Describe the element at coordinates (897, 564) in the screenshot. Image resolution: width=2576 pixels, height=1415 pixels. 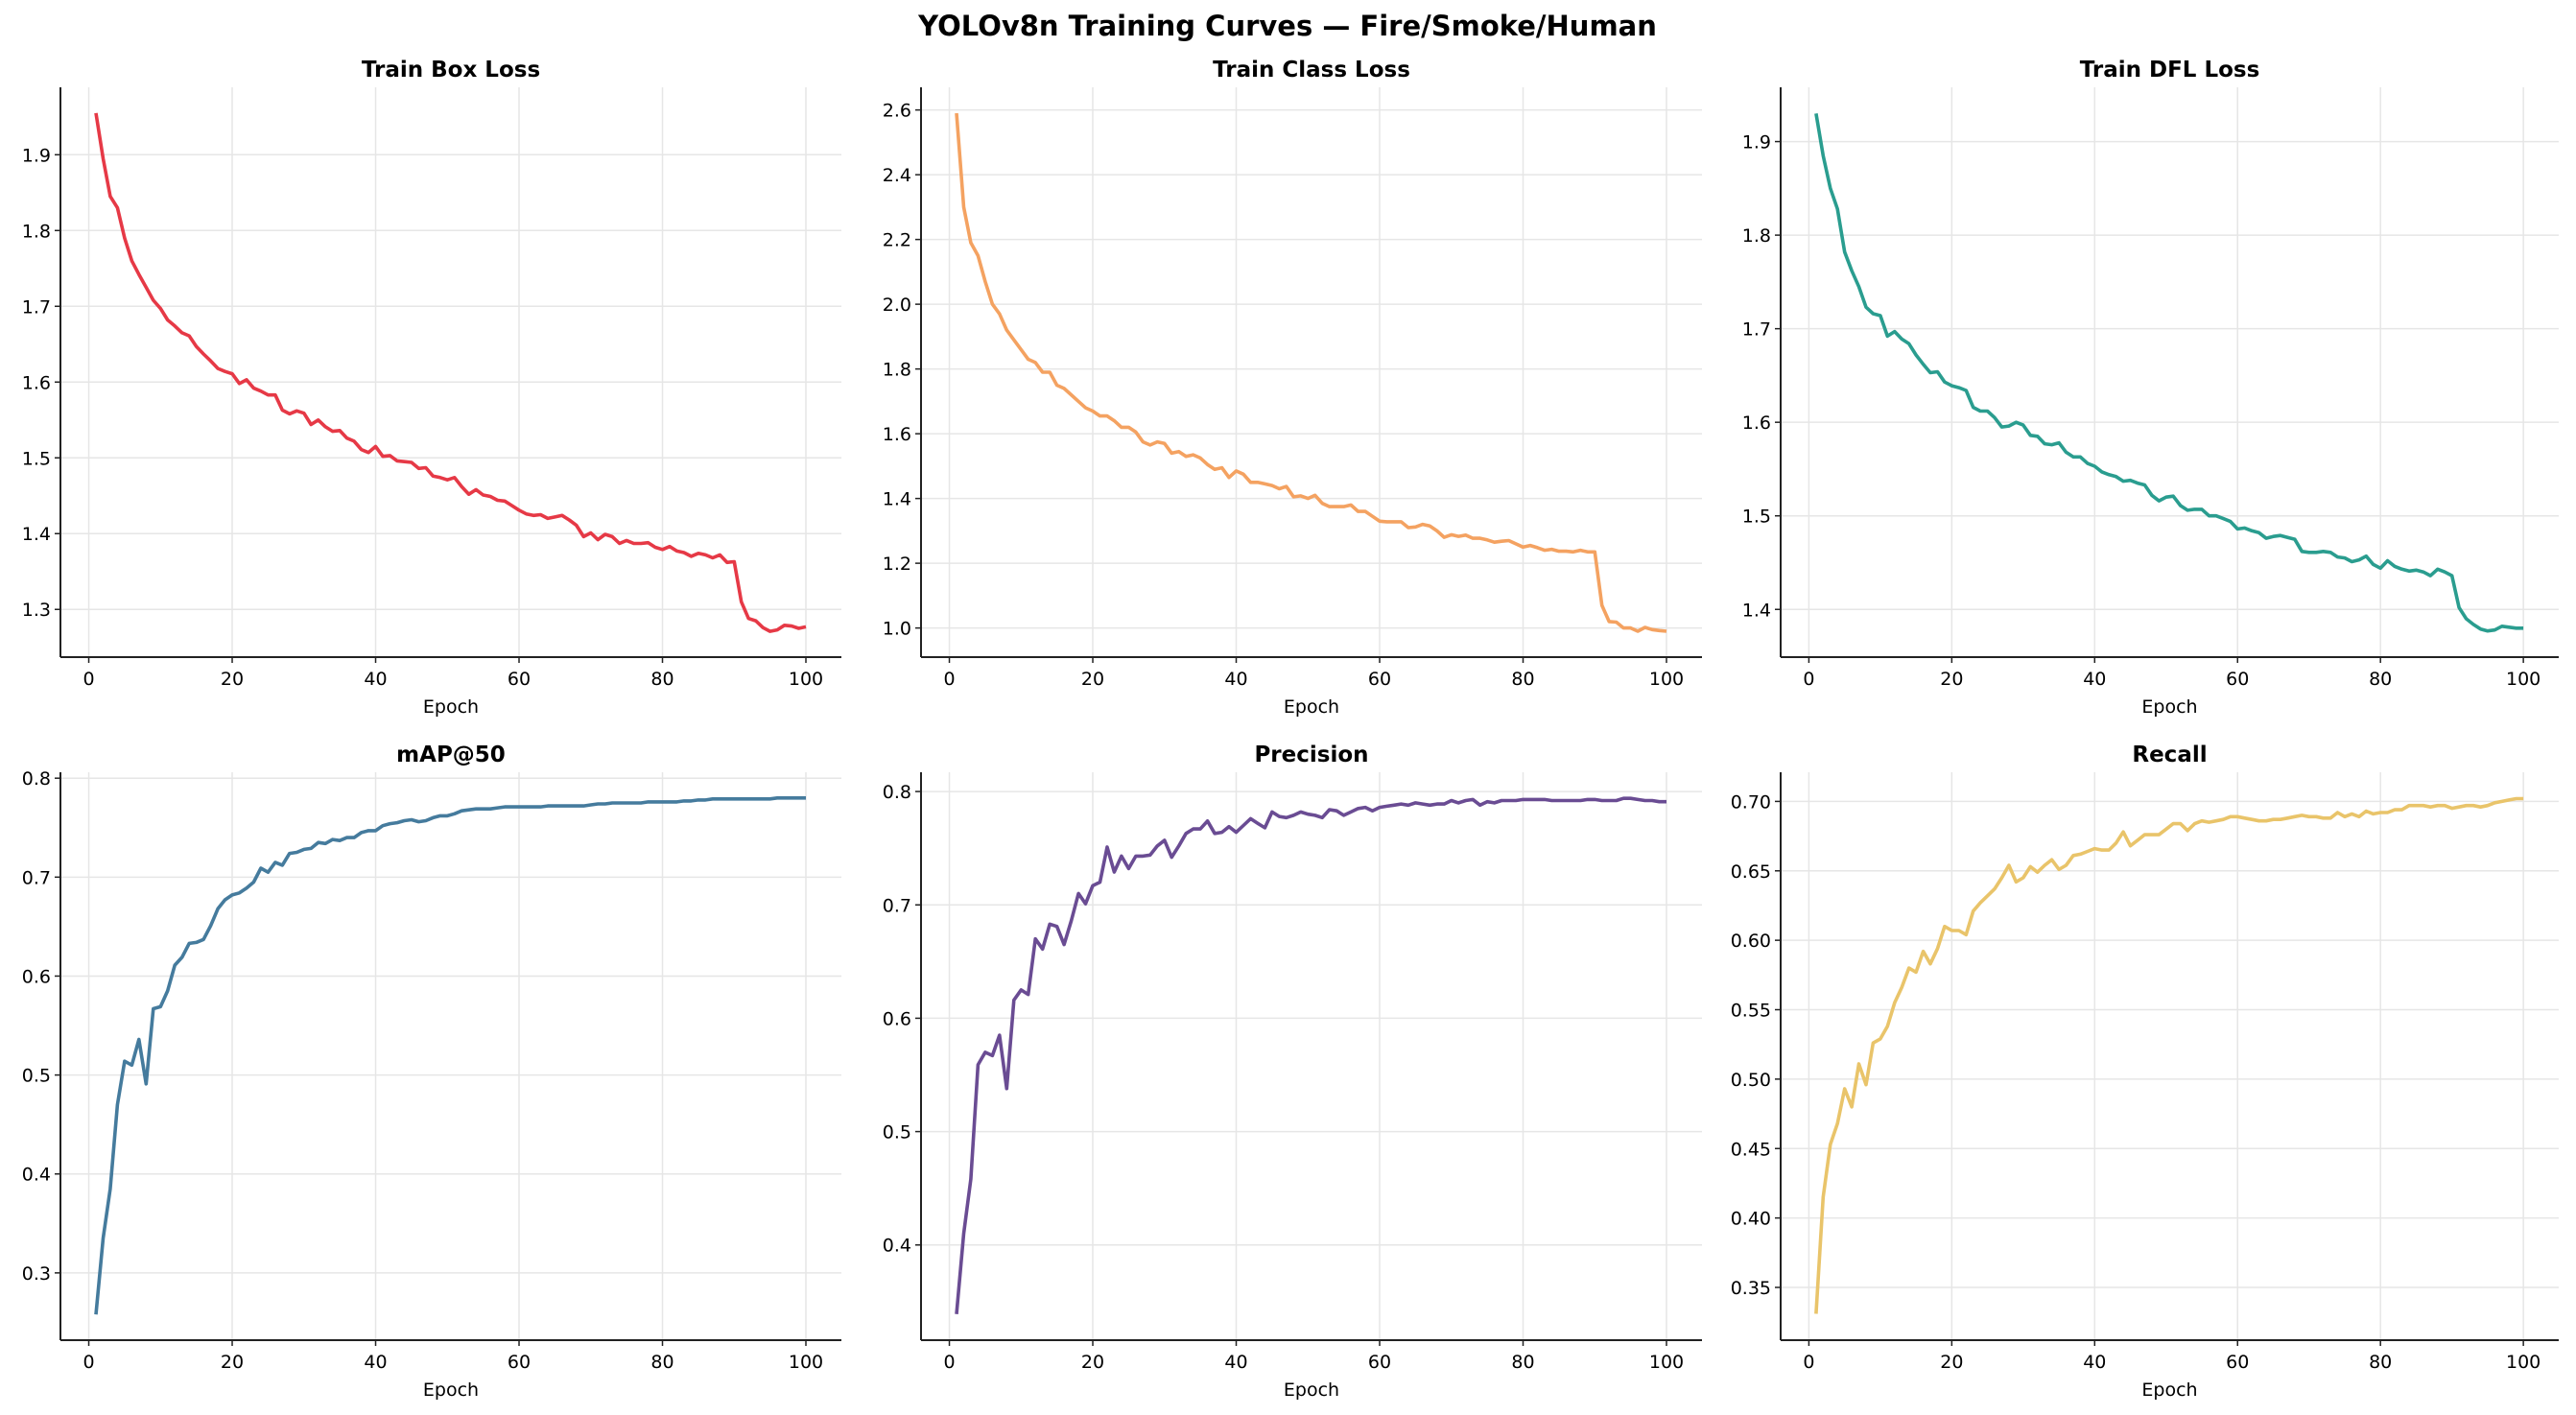
I see `y-tick-label: 1.2` at that location.